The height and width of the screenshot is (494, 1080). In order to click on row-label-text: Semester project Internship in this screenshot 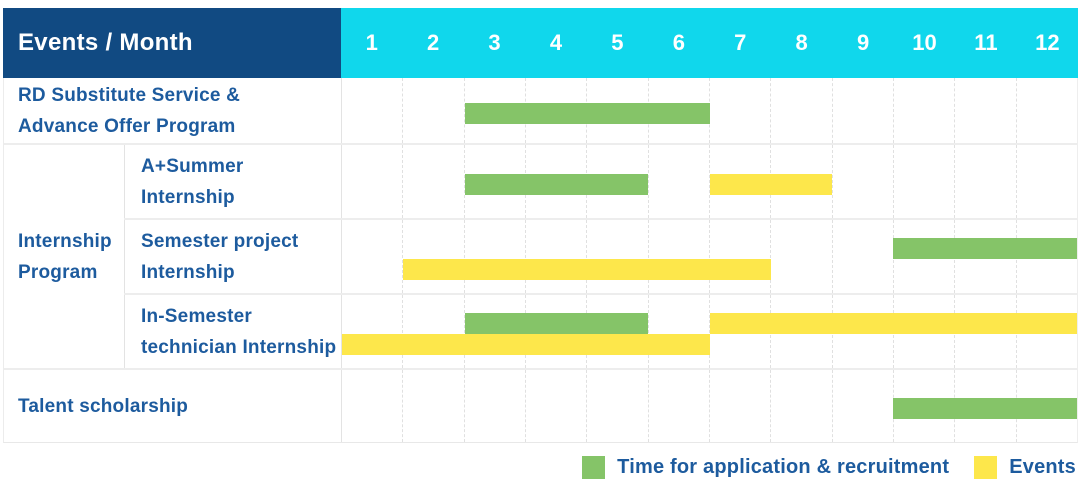, I will do `click(220, 256)`.